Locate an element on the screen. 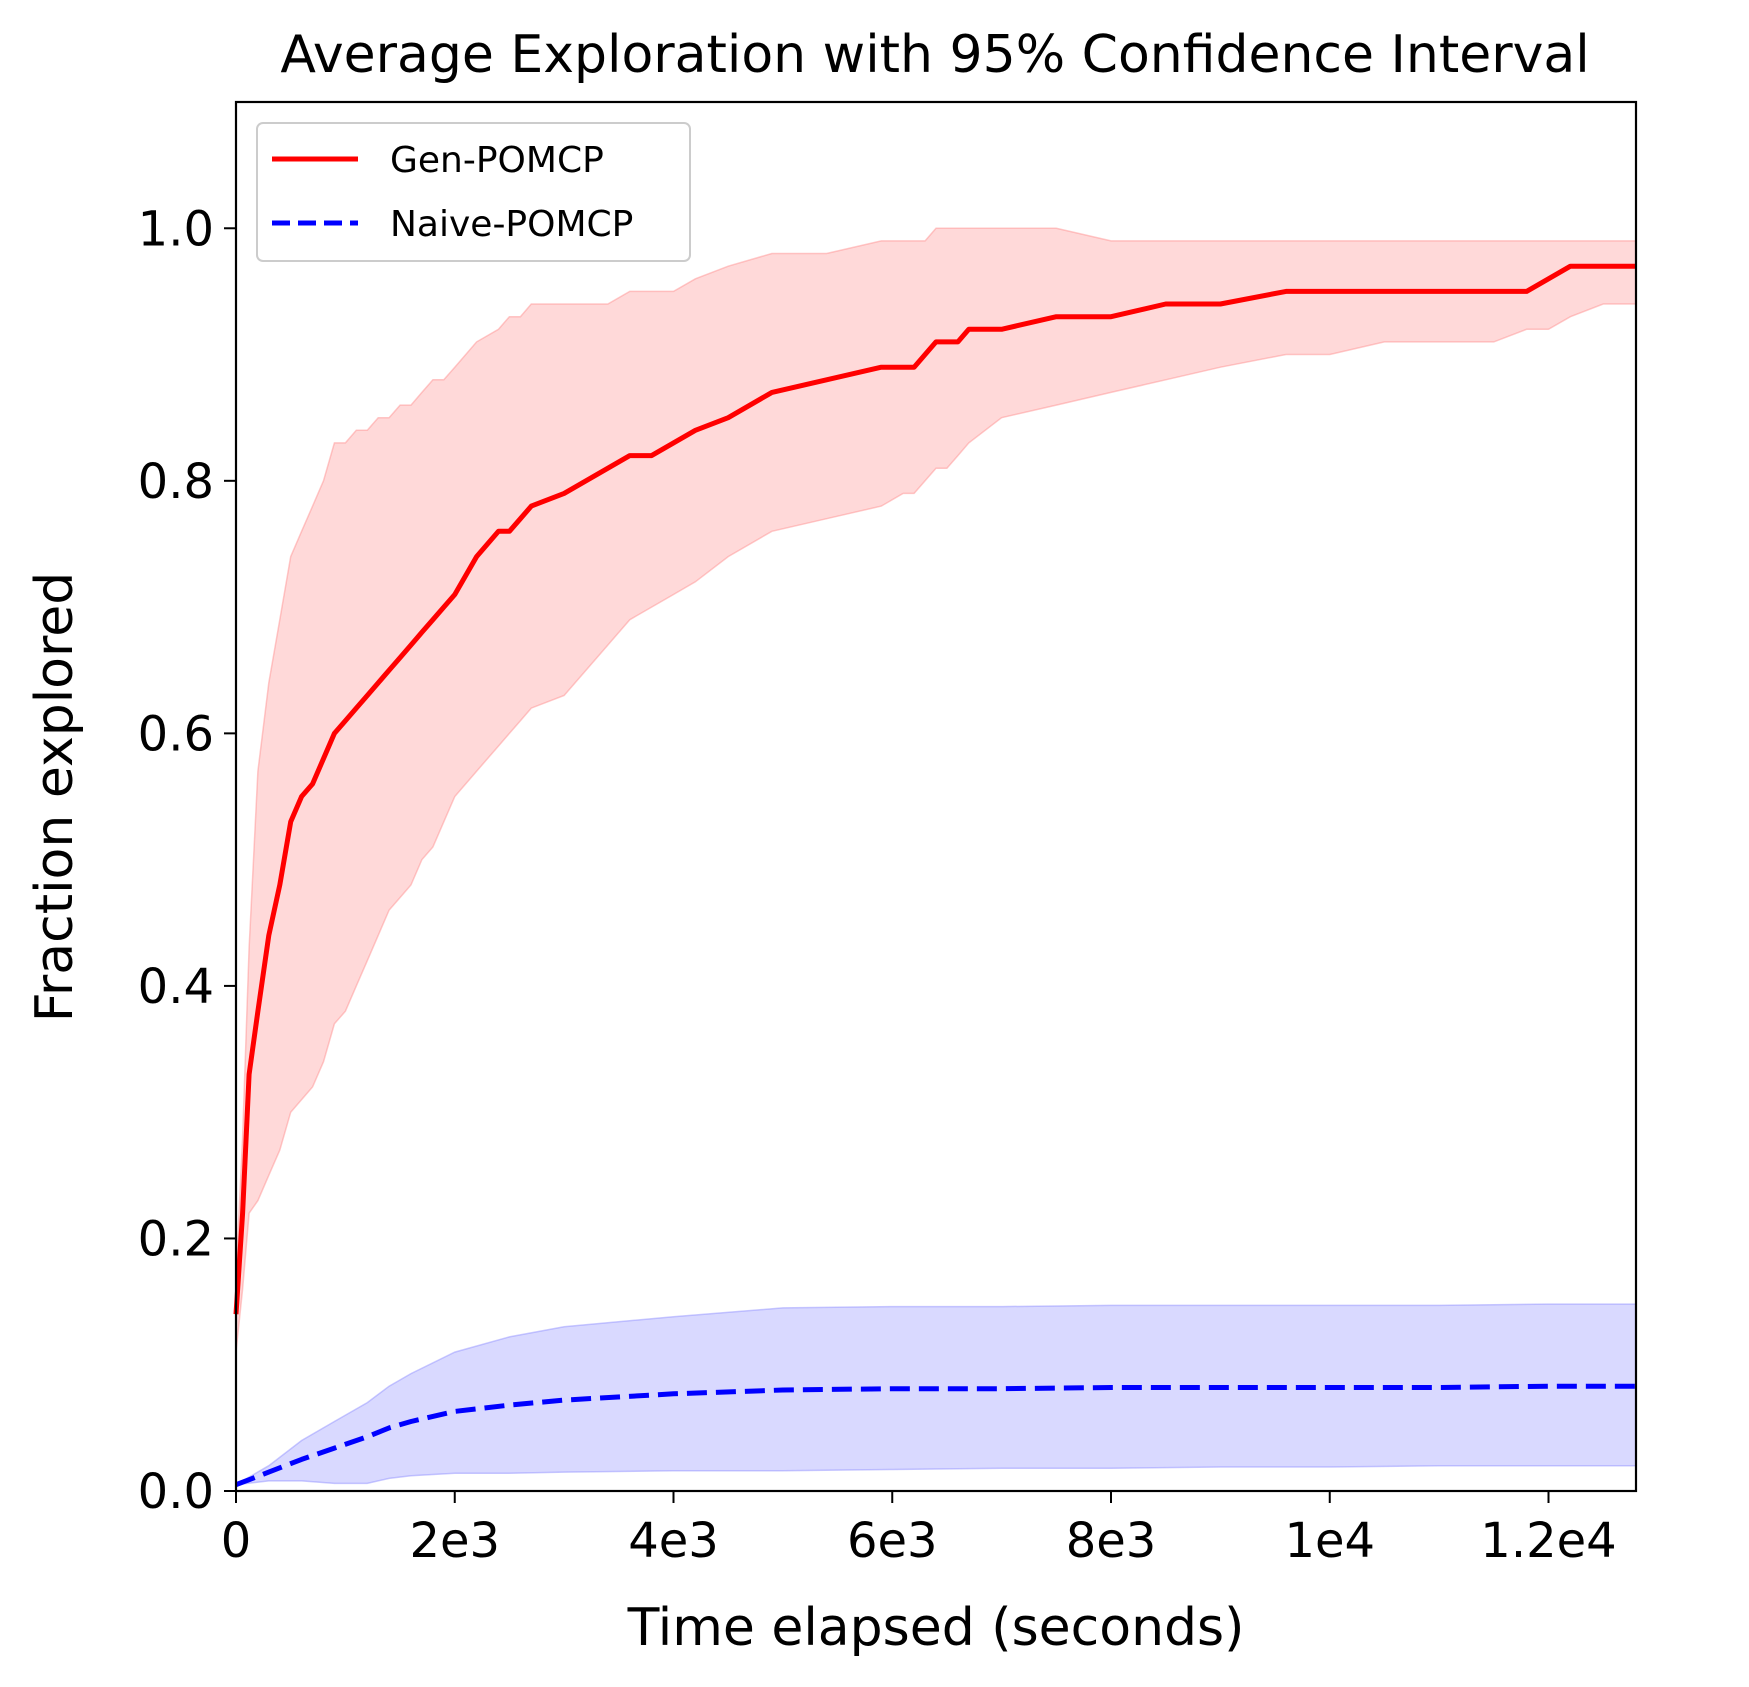 The image size is (1749, 1687). y-tick-label: 1.0 is located at coordinates (176, 229).